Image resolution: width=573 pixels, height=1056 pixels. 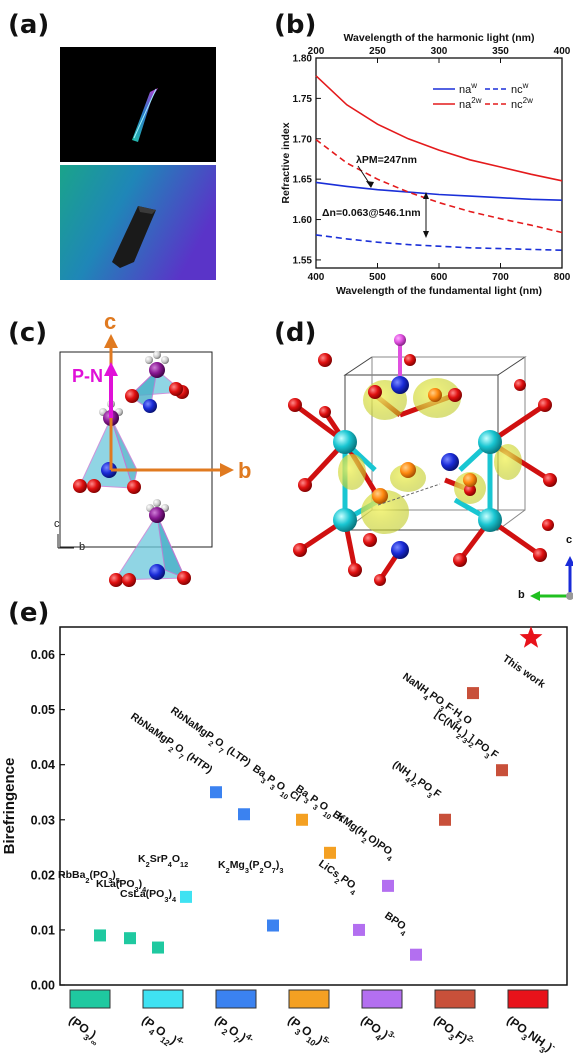 I want to click on axis-b-label: b, so click(x=245, y=470).